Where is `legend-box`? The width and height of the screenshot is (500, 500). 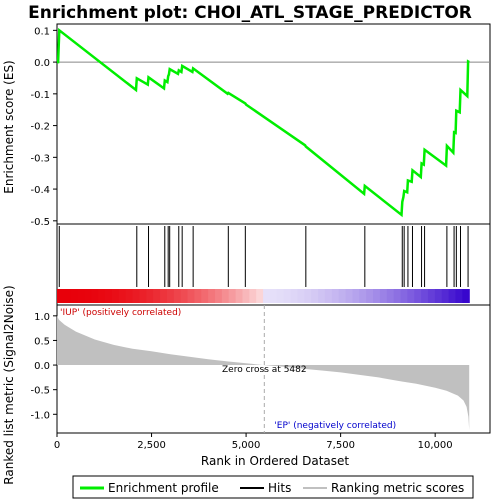
legend-box is located at coordinates (273, 487).